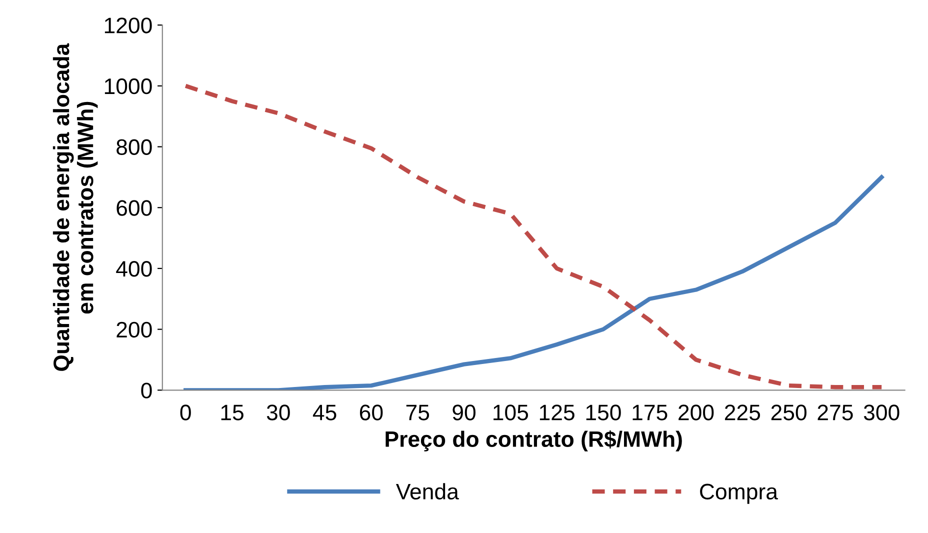 The width and height of the screenshot is (928, 533). Describe the element at coordinates (650, 412) in the screenshot. I see `x-tick-label: 175` at that location.